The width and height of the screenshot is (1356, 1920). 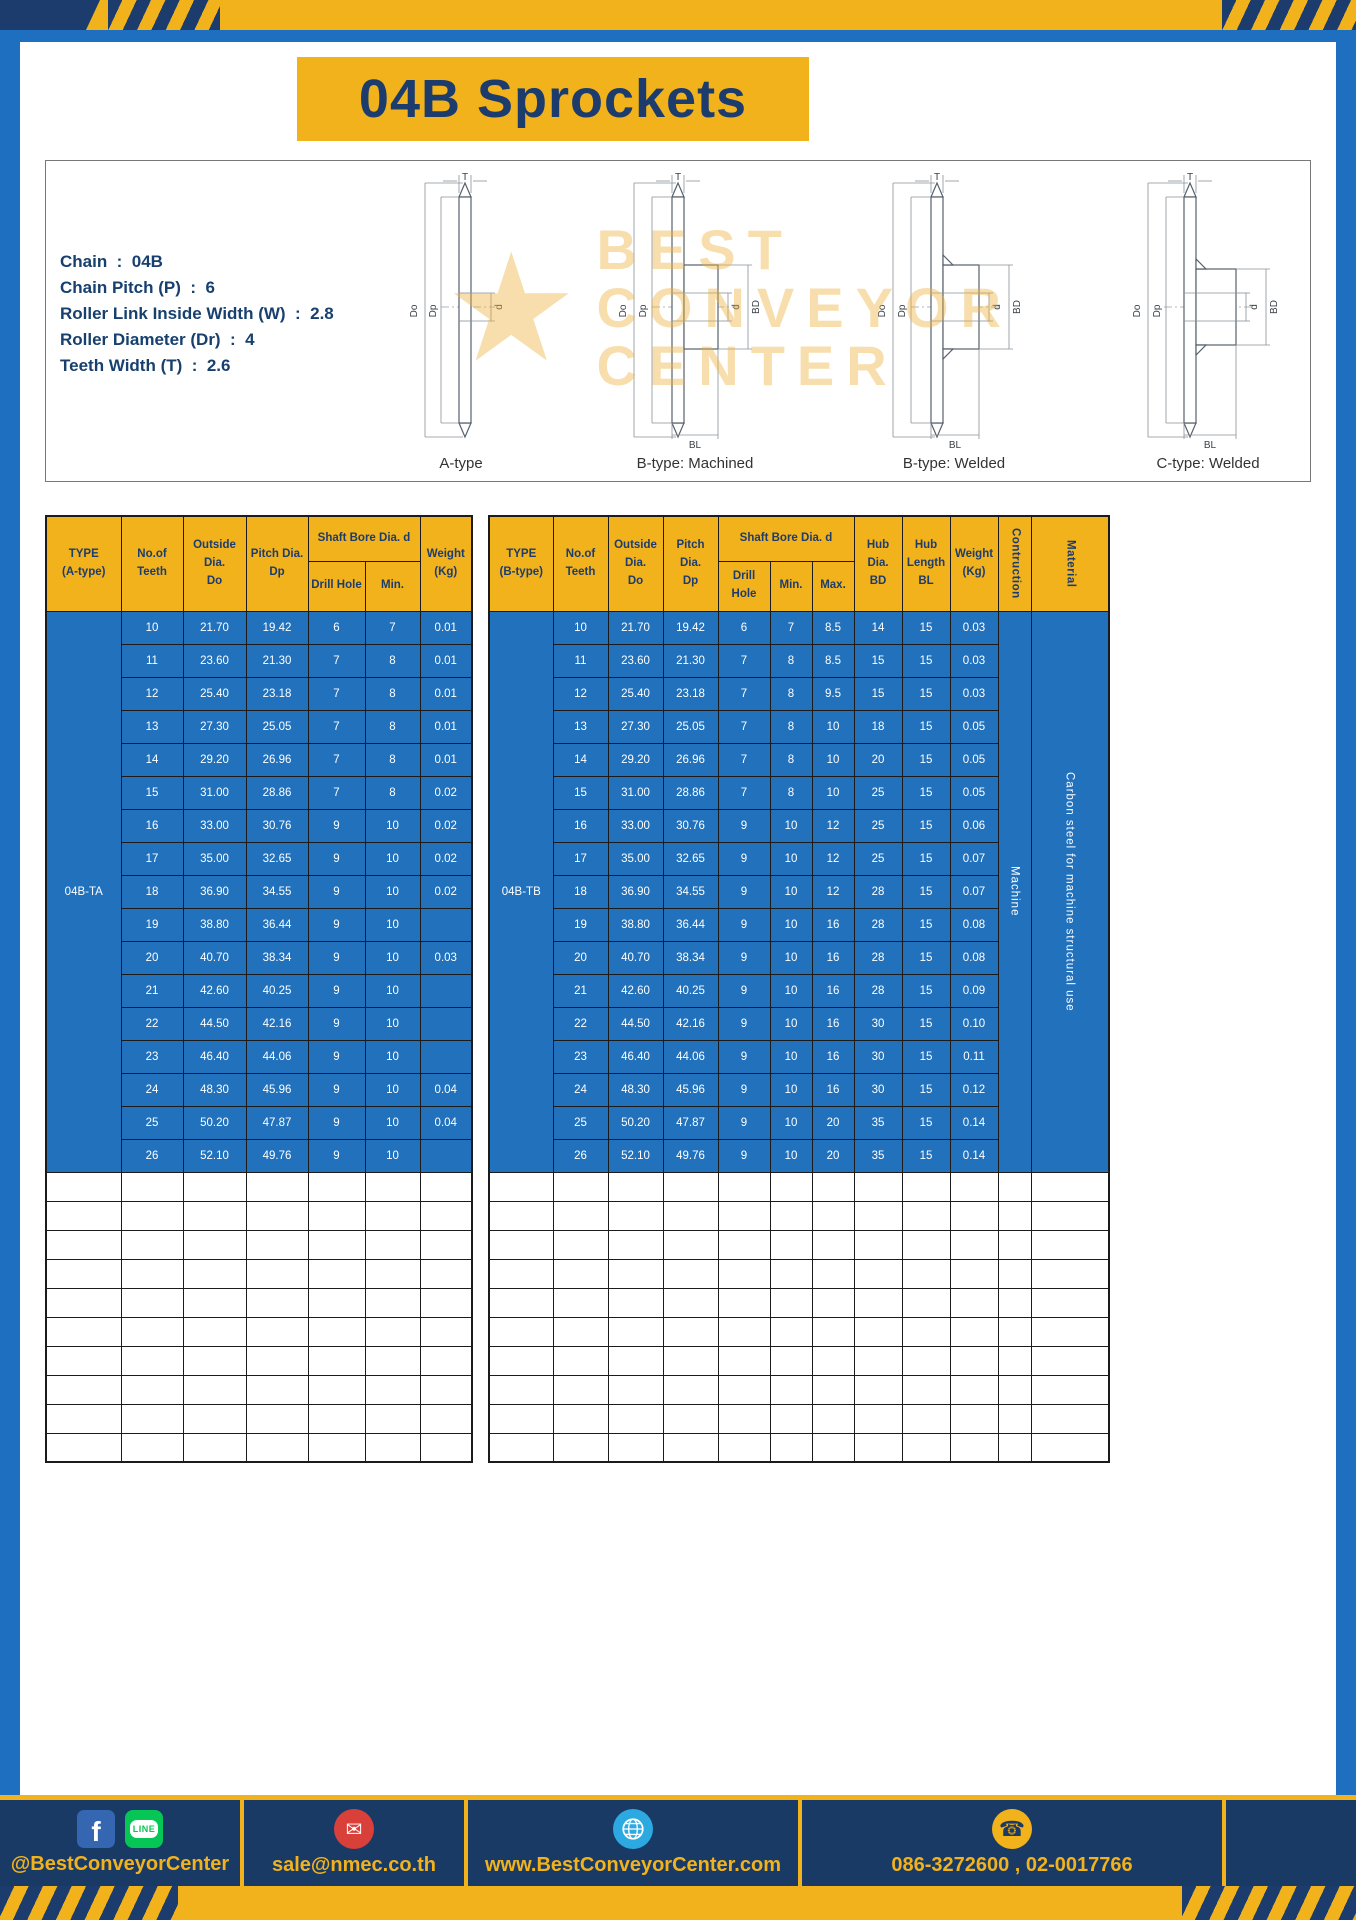 I want to click on phone-icon: ☎, so click(x=1012, y=1829).